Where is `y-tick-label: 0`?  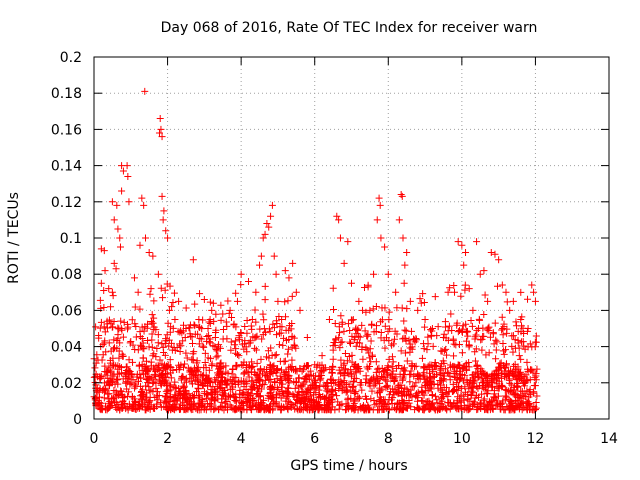
y-tick-label: 0 is located at coordinates (77, 420).